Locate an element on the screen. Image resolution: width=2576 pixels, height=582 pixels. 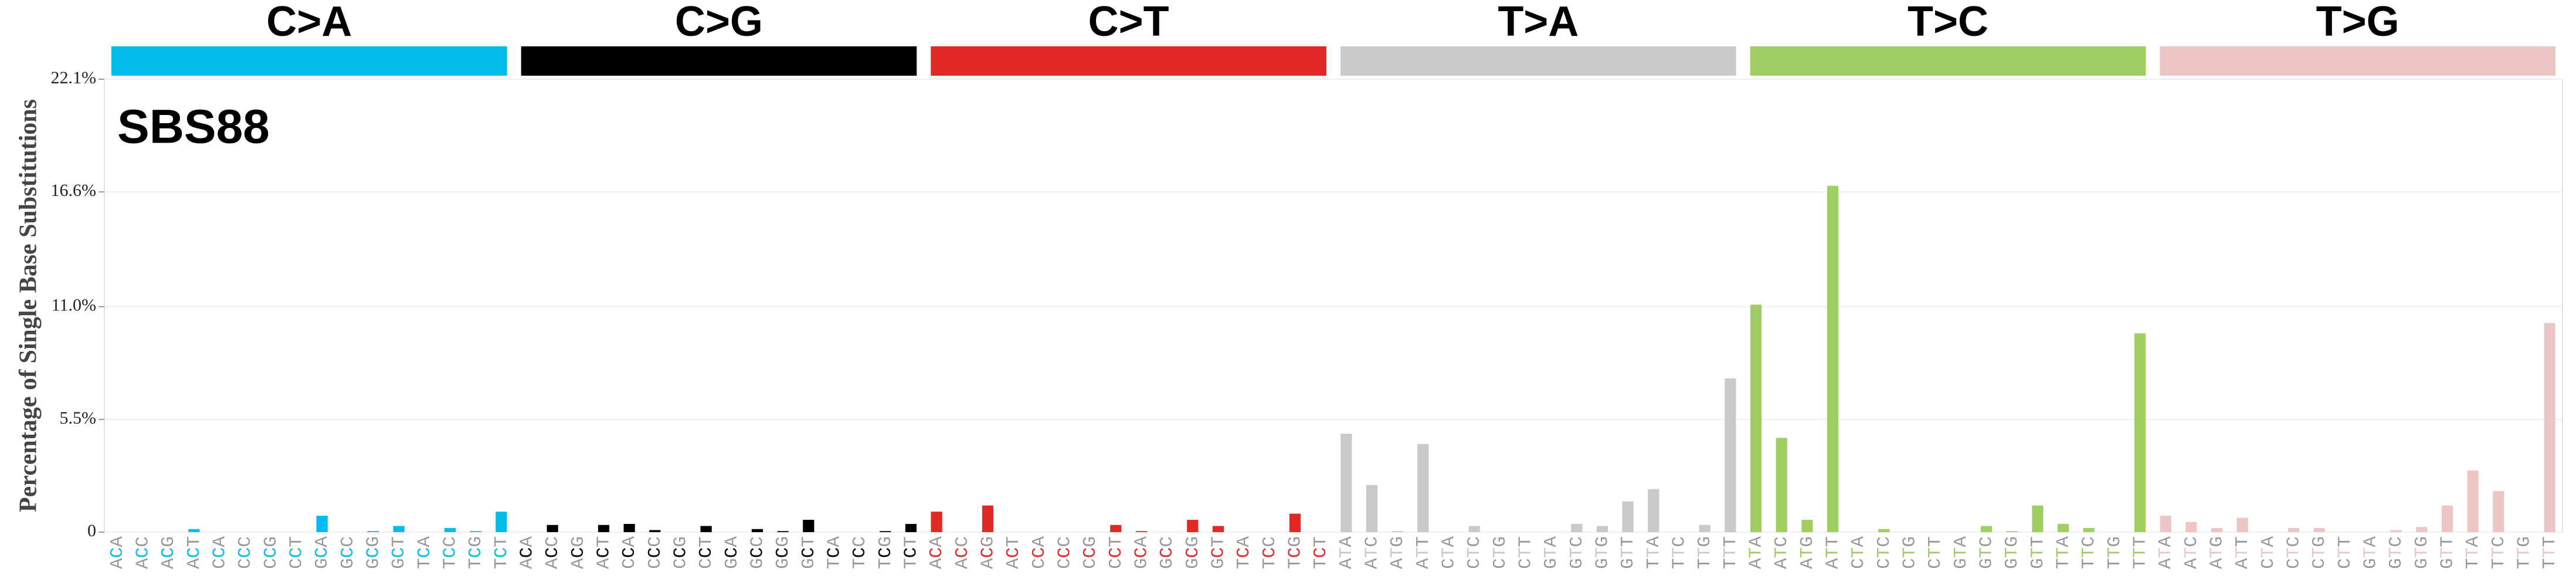
x-tick-label: ACT is located at coordinates (194, 552).